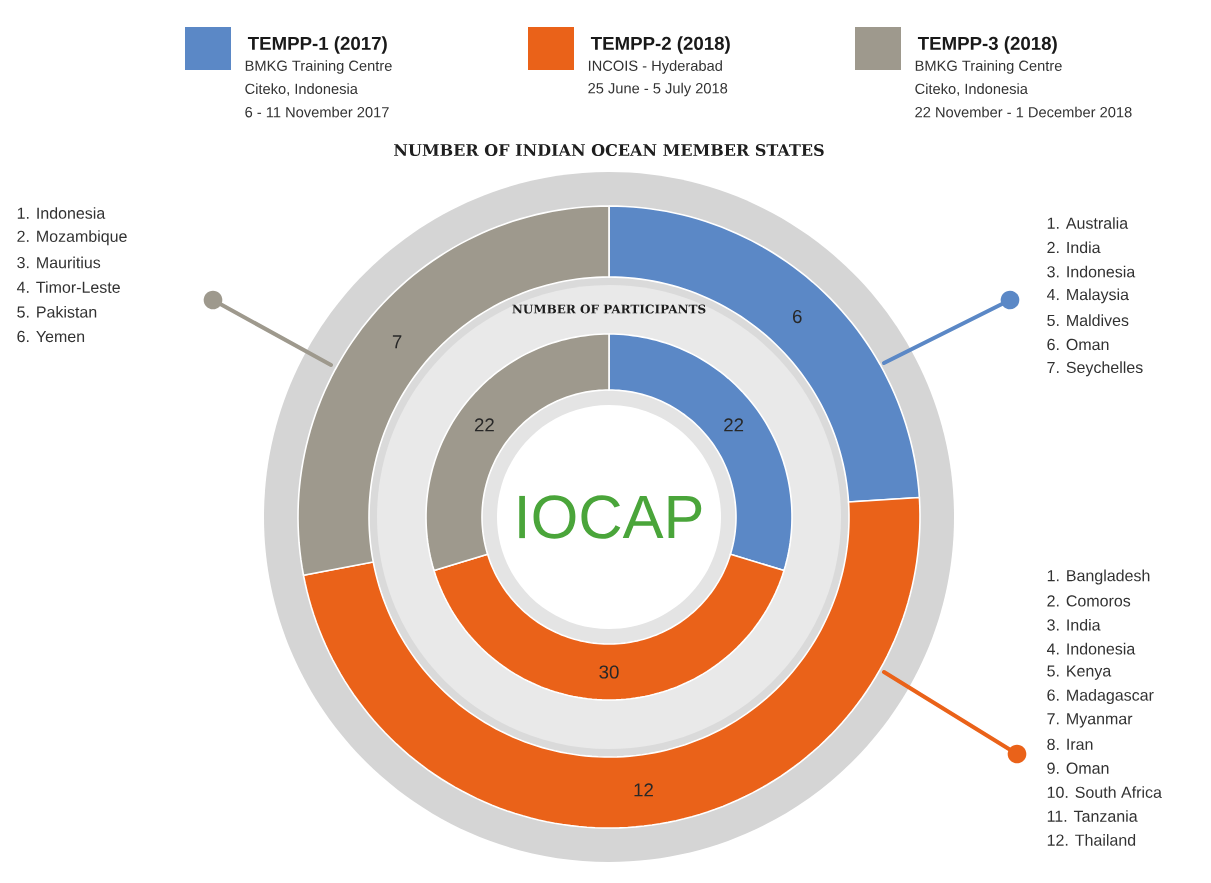  Describe the element at coordinates (797, 316) in the screenshot. I see `data-label: 6` at that location.